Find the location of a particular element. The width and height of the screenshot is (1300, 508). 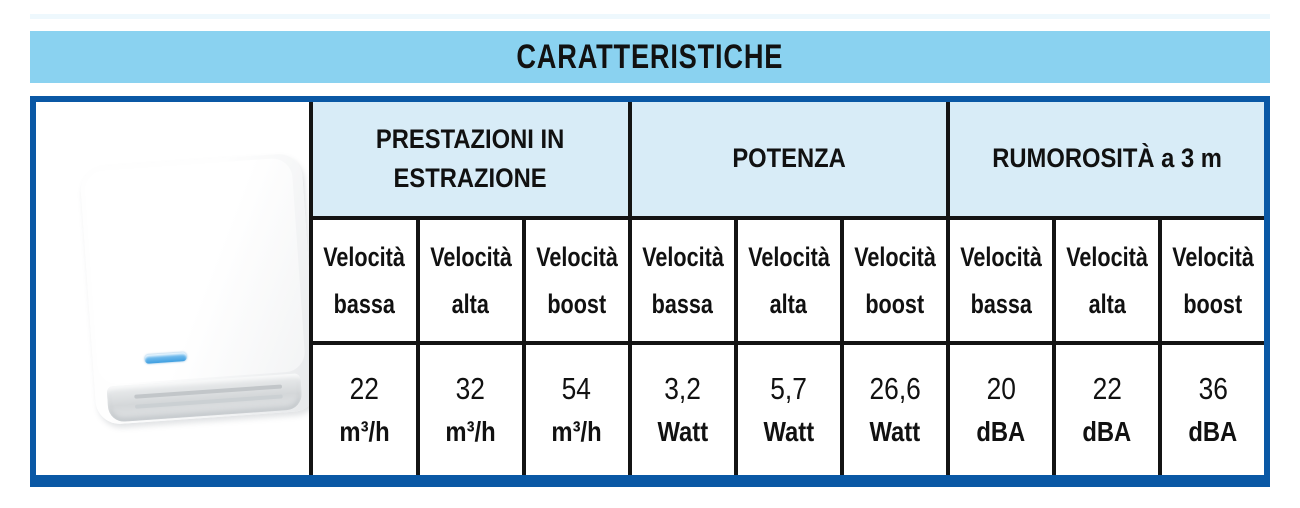

value-number: 26,6 is located at coordinates (895, 388).